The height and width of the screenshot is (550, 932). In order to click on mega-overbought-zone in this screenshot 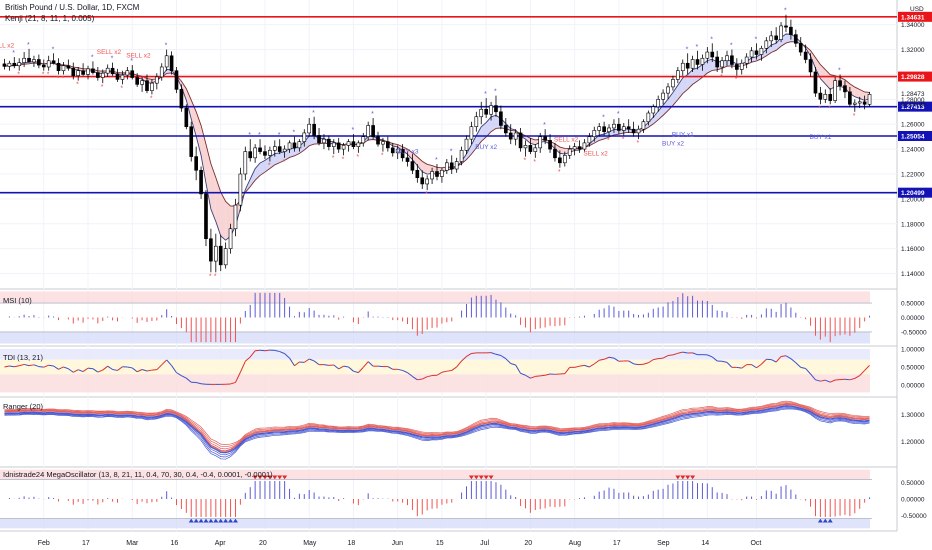, I will do `click(435, 474)`.